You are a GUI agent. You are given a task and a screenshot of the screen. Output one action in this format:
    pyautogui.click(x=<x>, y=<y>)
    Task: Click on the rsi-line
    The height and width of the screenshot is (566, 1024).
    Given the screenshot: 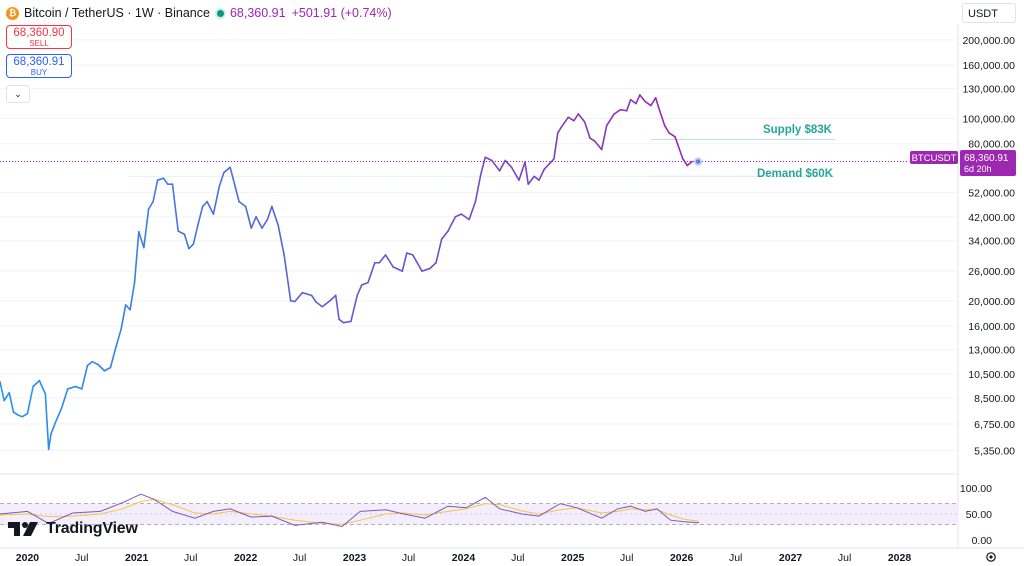 What is the action you would take?
    pyautogui.click(x=350, y=510)
    